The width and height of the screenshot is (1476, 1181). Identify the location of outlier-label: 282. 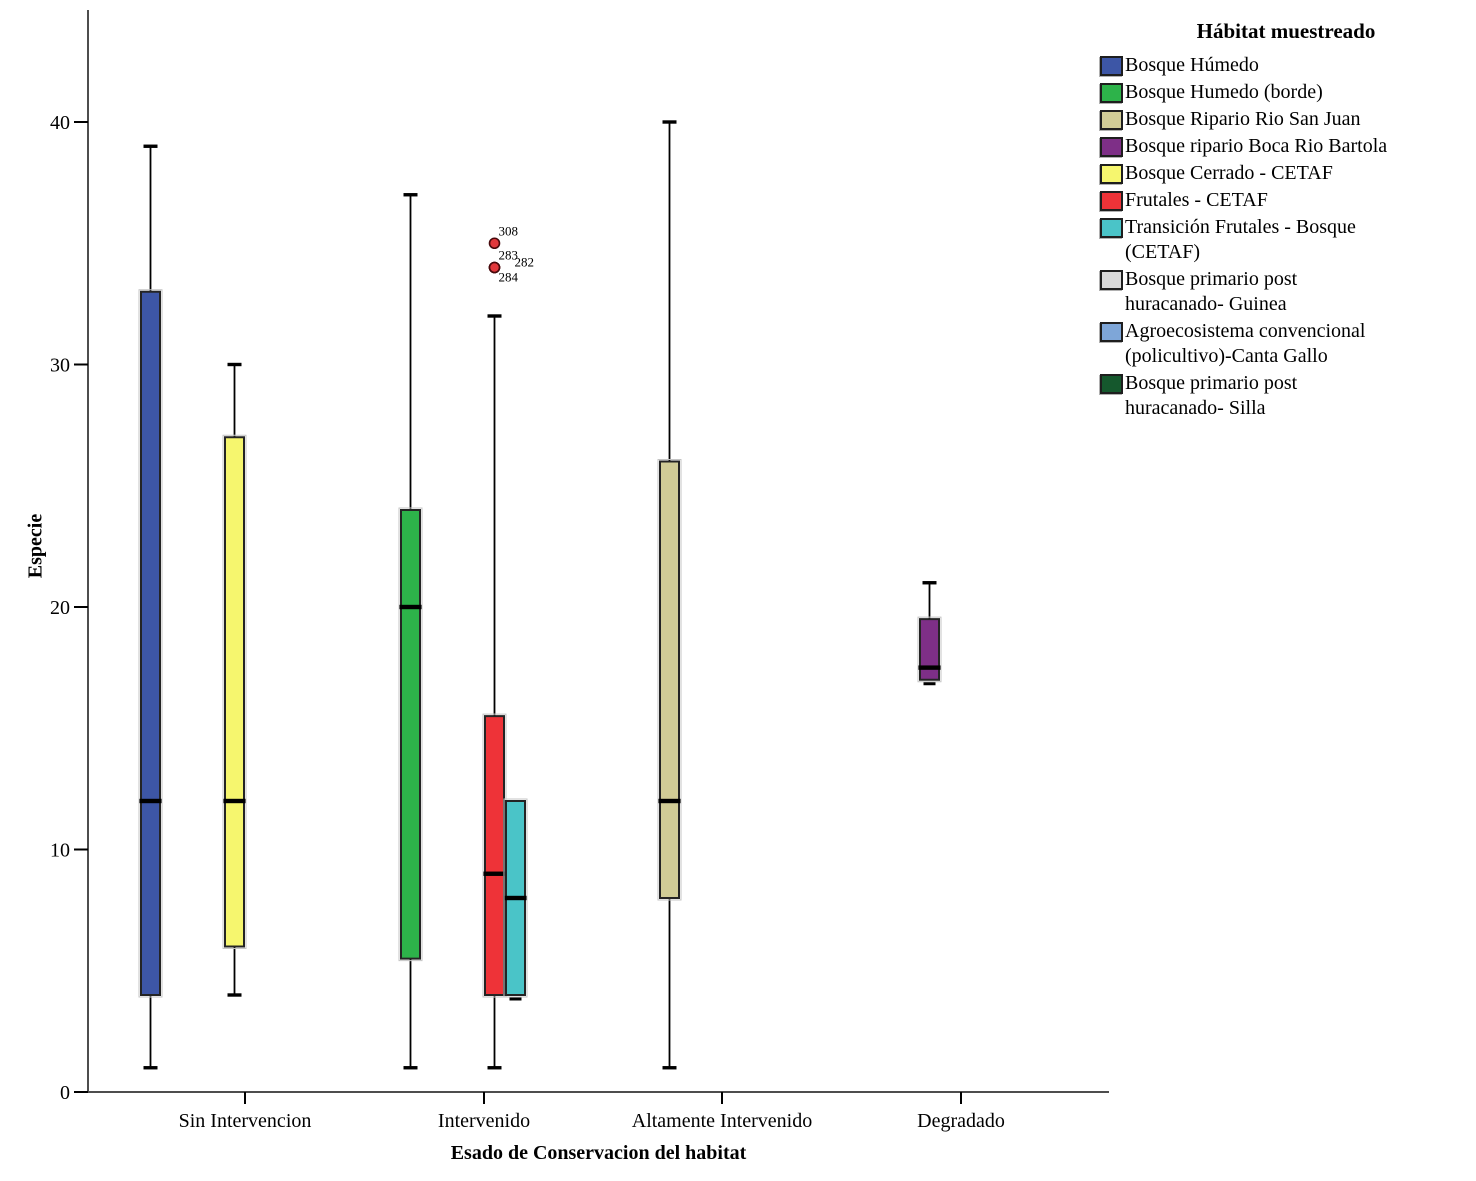
(525, 262).